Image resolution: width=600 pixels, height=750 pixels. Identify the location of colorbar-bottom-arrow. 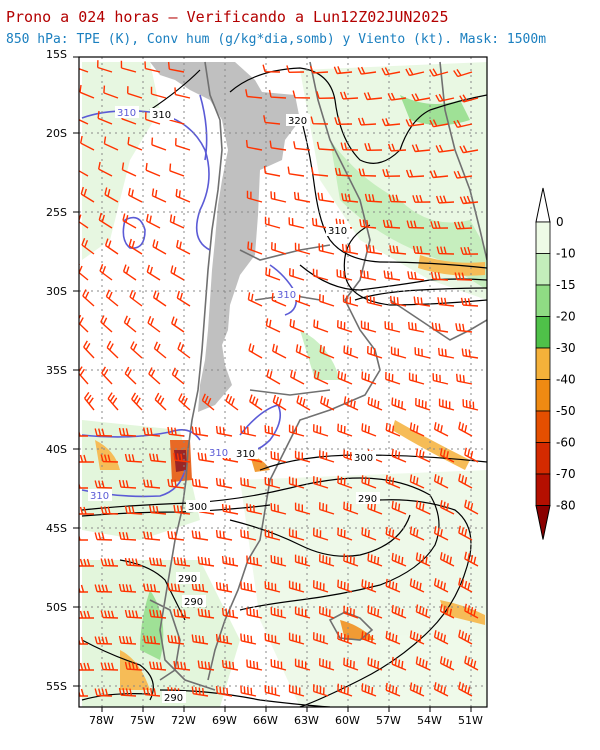
(543, 522).